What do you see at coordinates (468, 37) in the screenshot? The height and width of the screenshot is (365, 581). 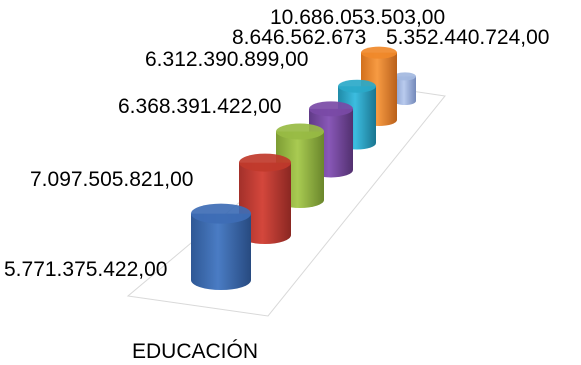 I see `data-label: 5.352.440.724,00` at bounding box center [468, 37].